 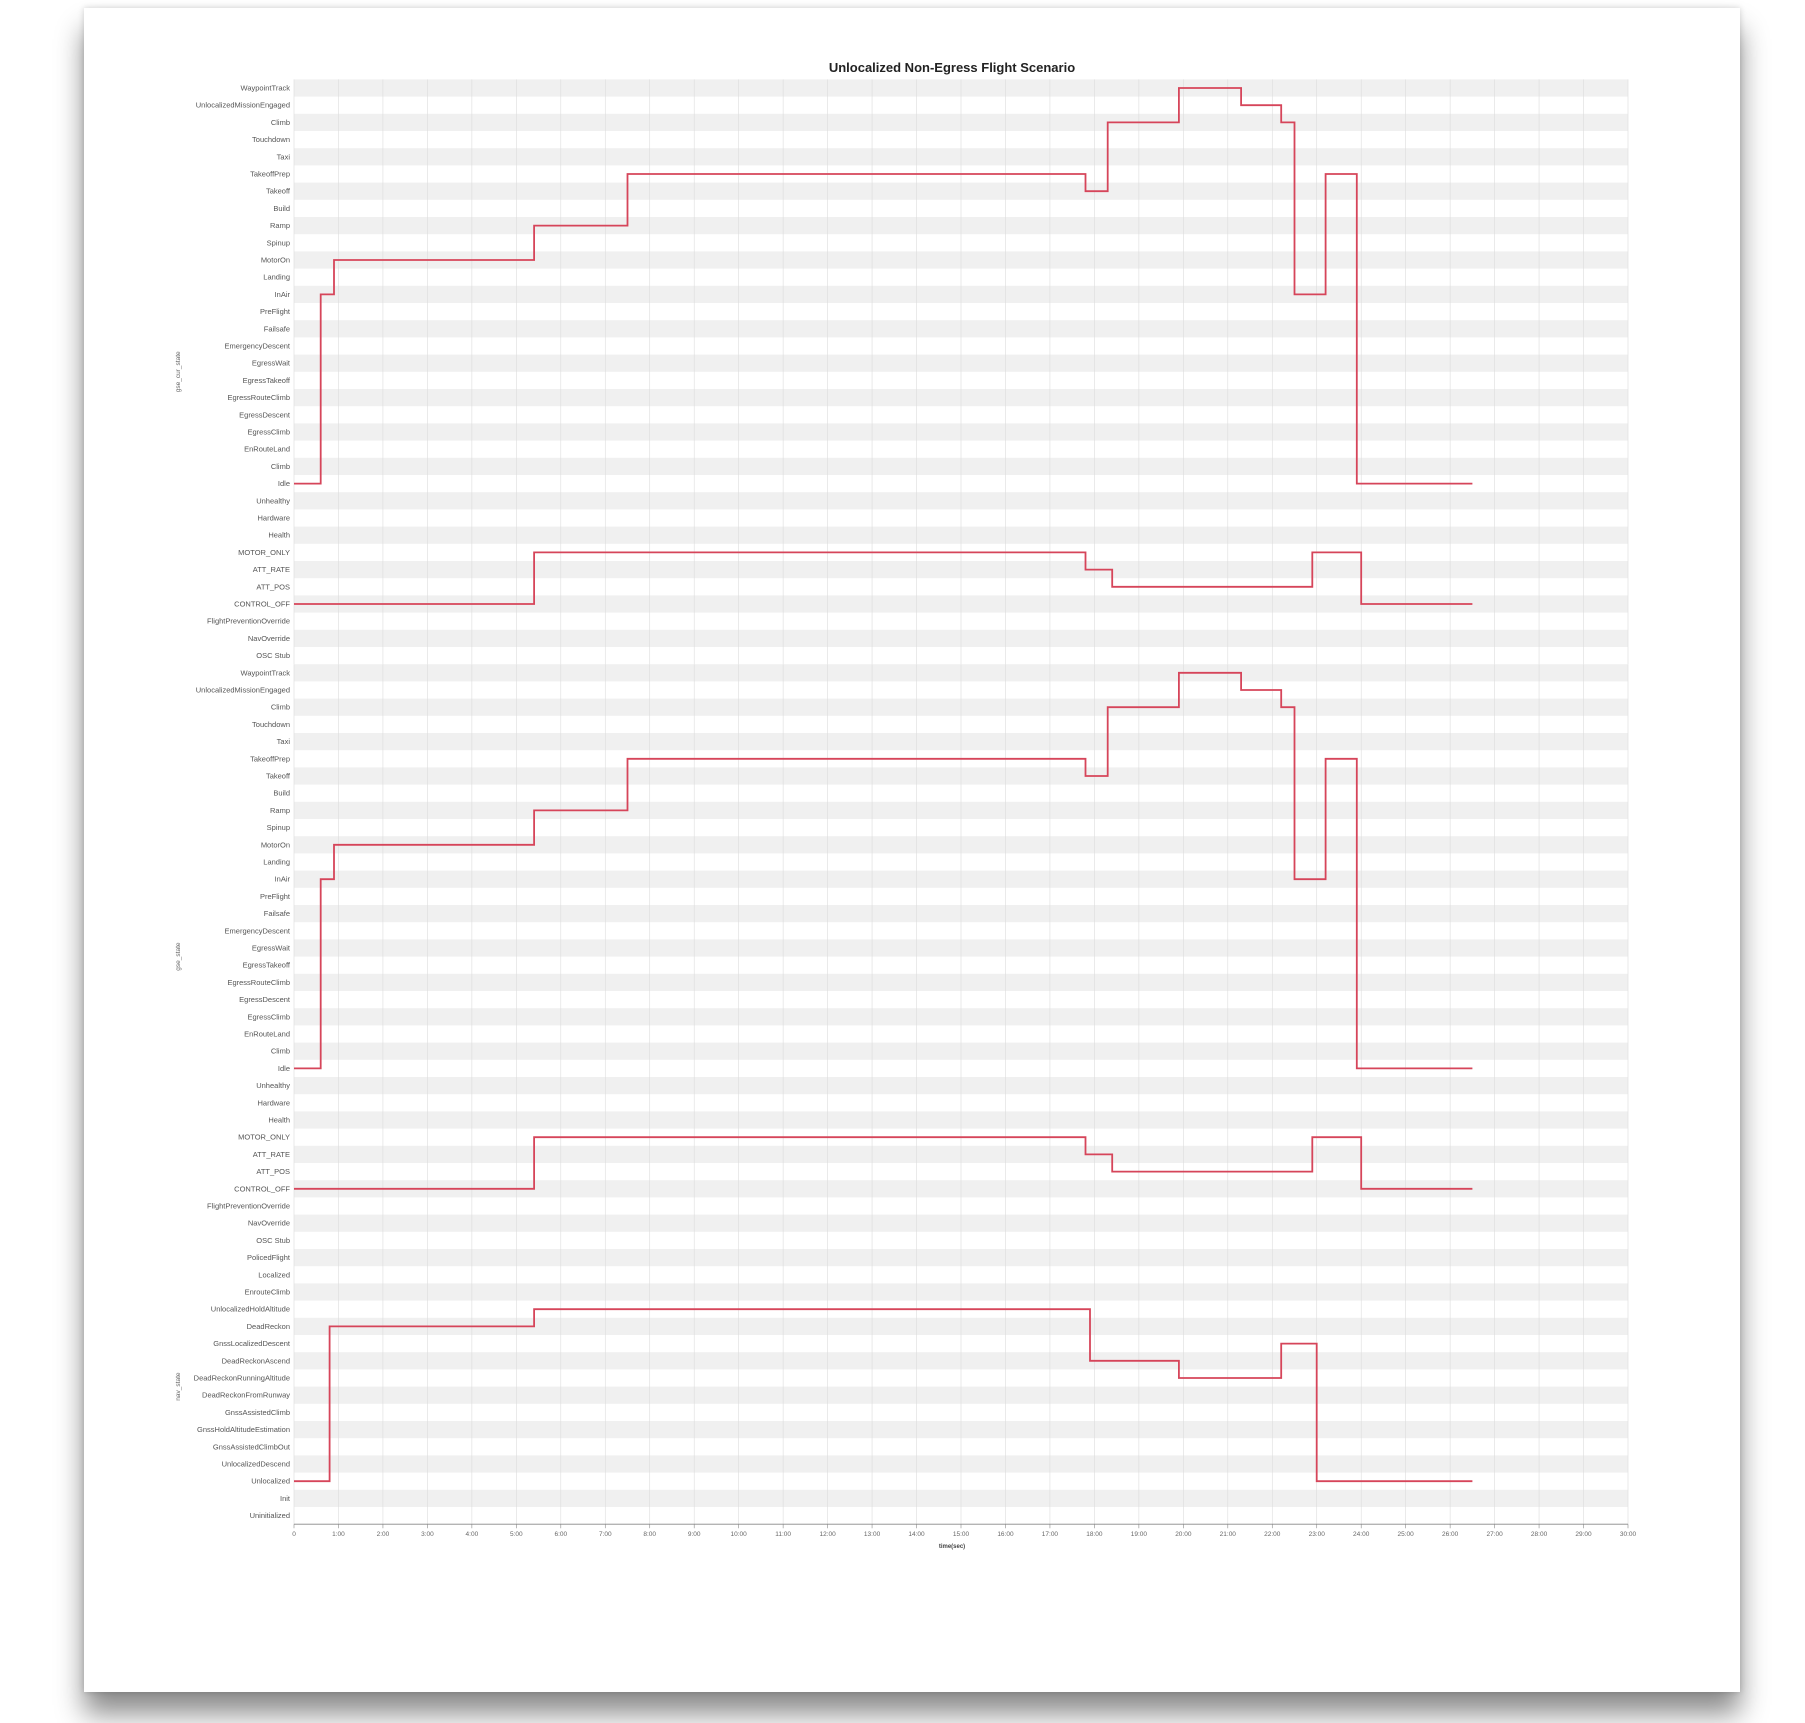 What do you see at coordinates (285, 1498) in the screenshot?
I see `y-tick-label: Init` at bounding box center [285, 1498].